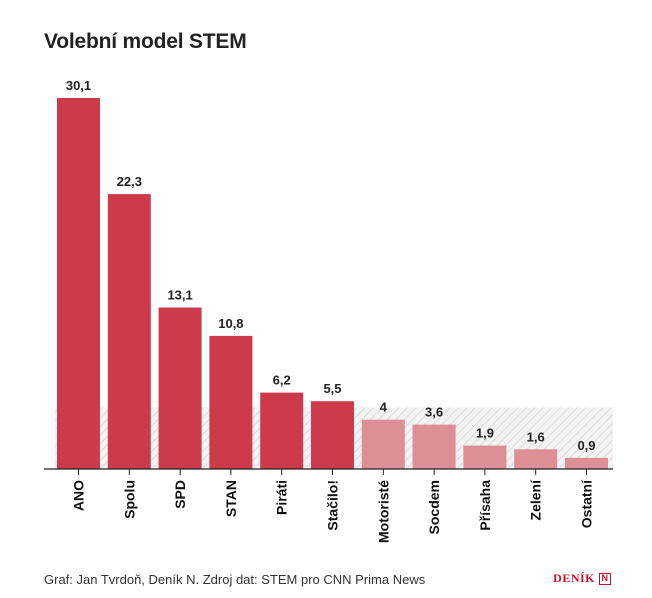  Describe the element at coordinates (282, 380) in the screenshot. I see `value-label-4: 6,2` at that location.